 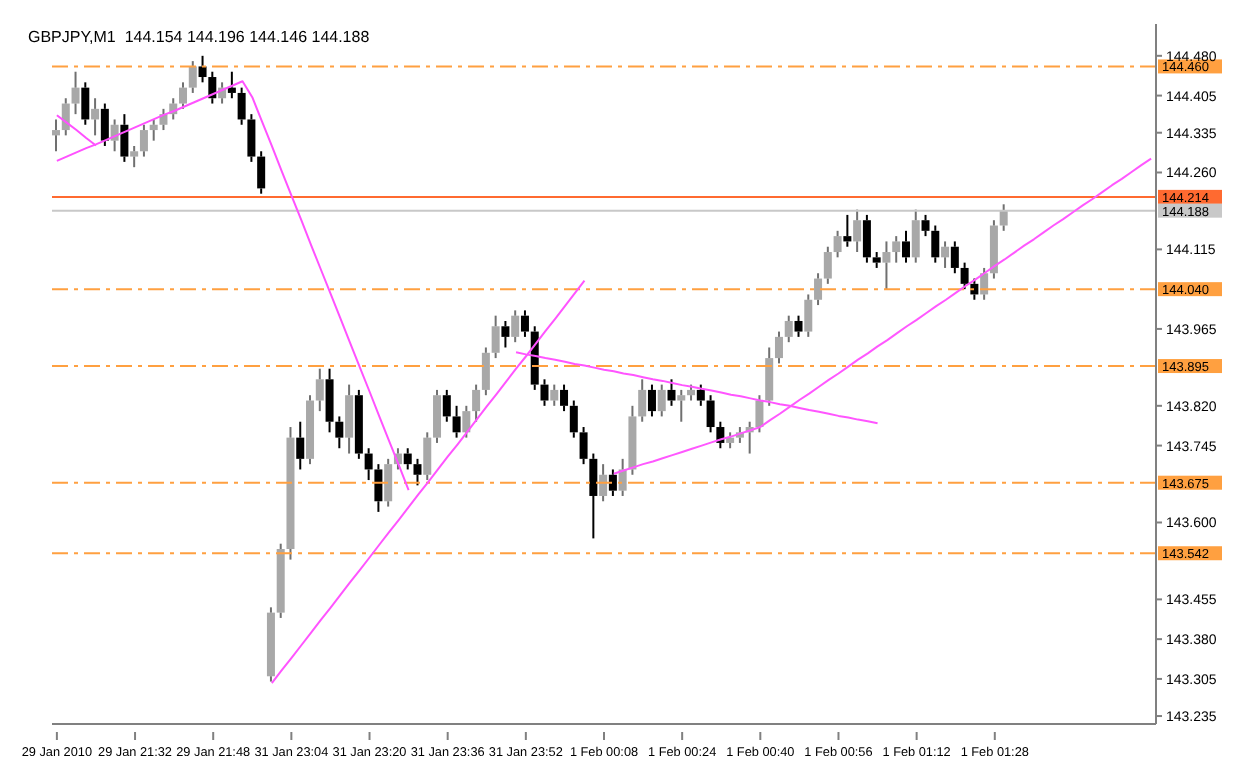 What do you see at coordinates (199, 37) in the screenshot?
I see `chart-title: GBPJPY,M1 144.154 144.196 144.146 144.188` at bounding box center [199, 37].